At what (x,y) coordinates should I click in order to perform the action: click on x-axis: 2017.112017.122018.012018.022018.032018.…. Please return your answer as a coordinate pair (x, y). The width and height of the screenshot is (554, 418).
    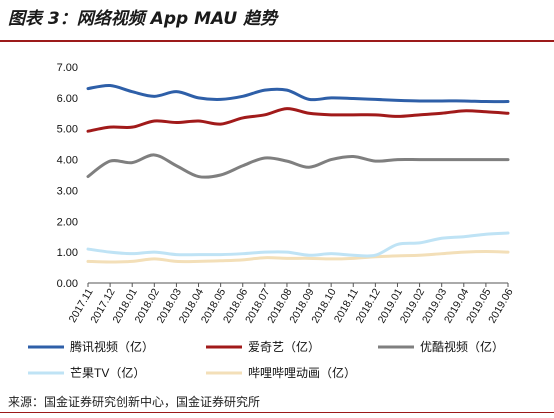
    Looking at the image, I should click on (291, 303).